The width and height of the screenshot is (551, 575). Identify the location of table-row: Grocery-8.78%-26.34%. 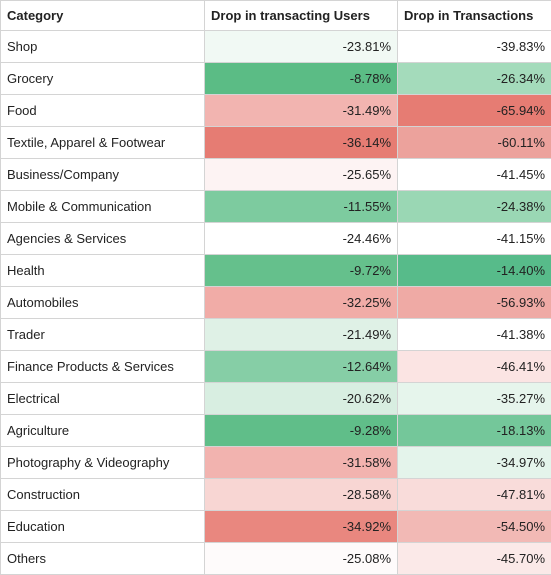
(276, 79).